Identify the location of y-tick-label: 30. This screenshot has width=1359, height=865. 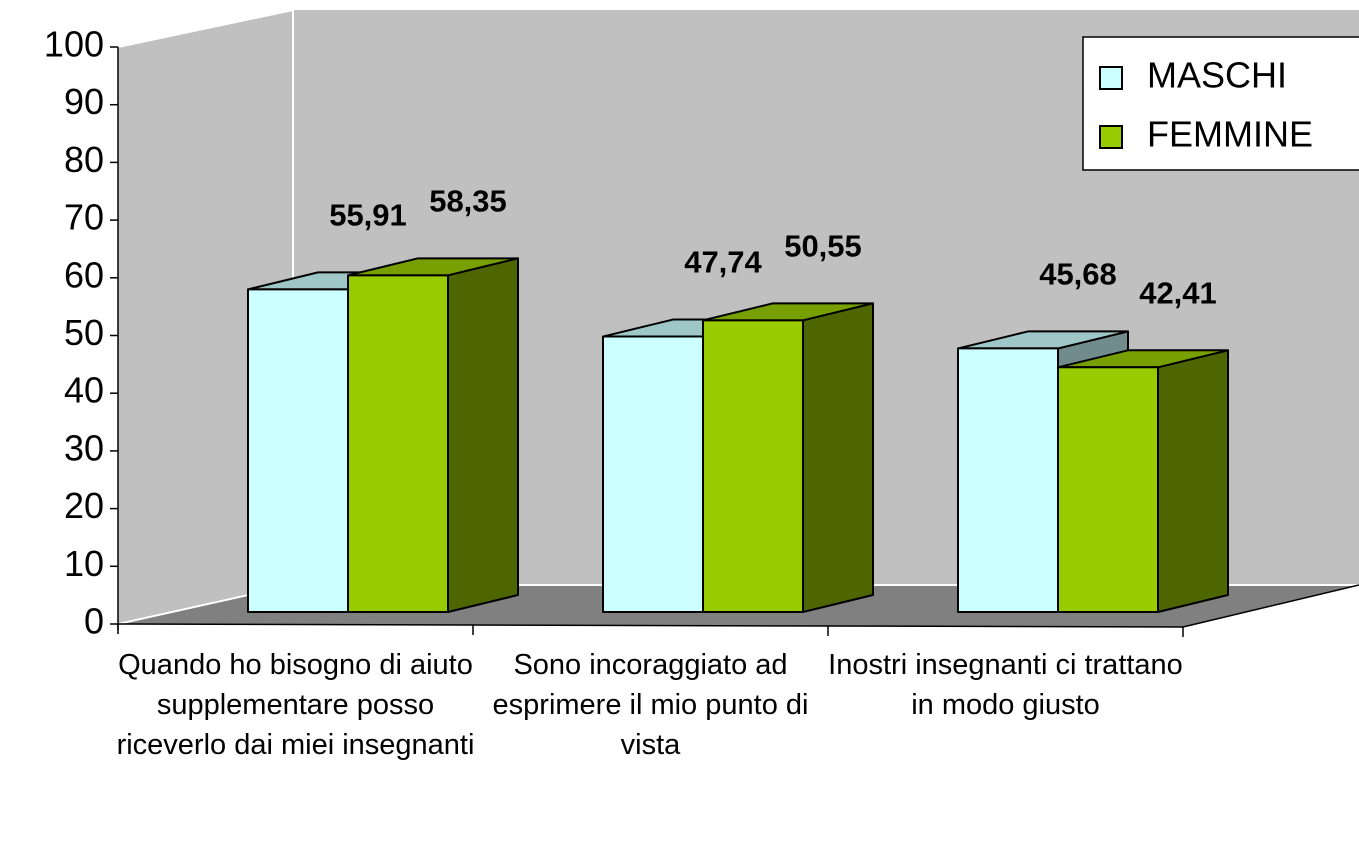
(84, 447).